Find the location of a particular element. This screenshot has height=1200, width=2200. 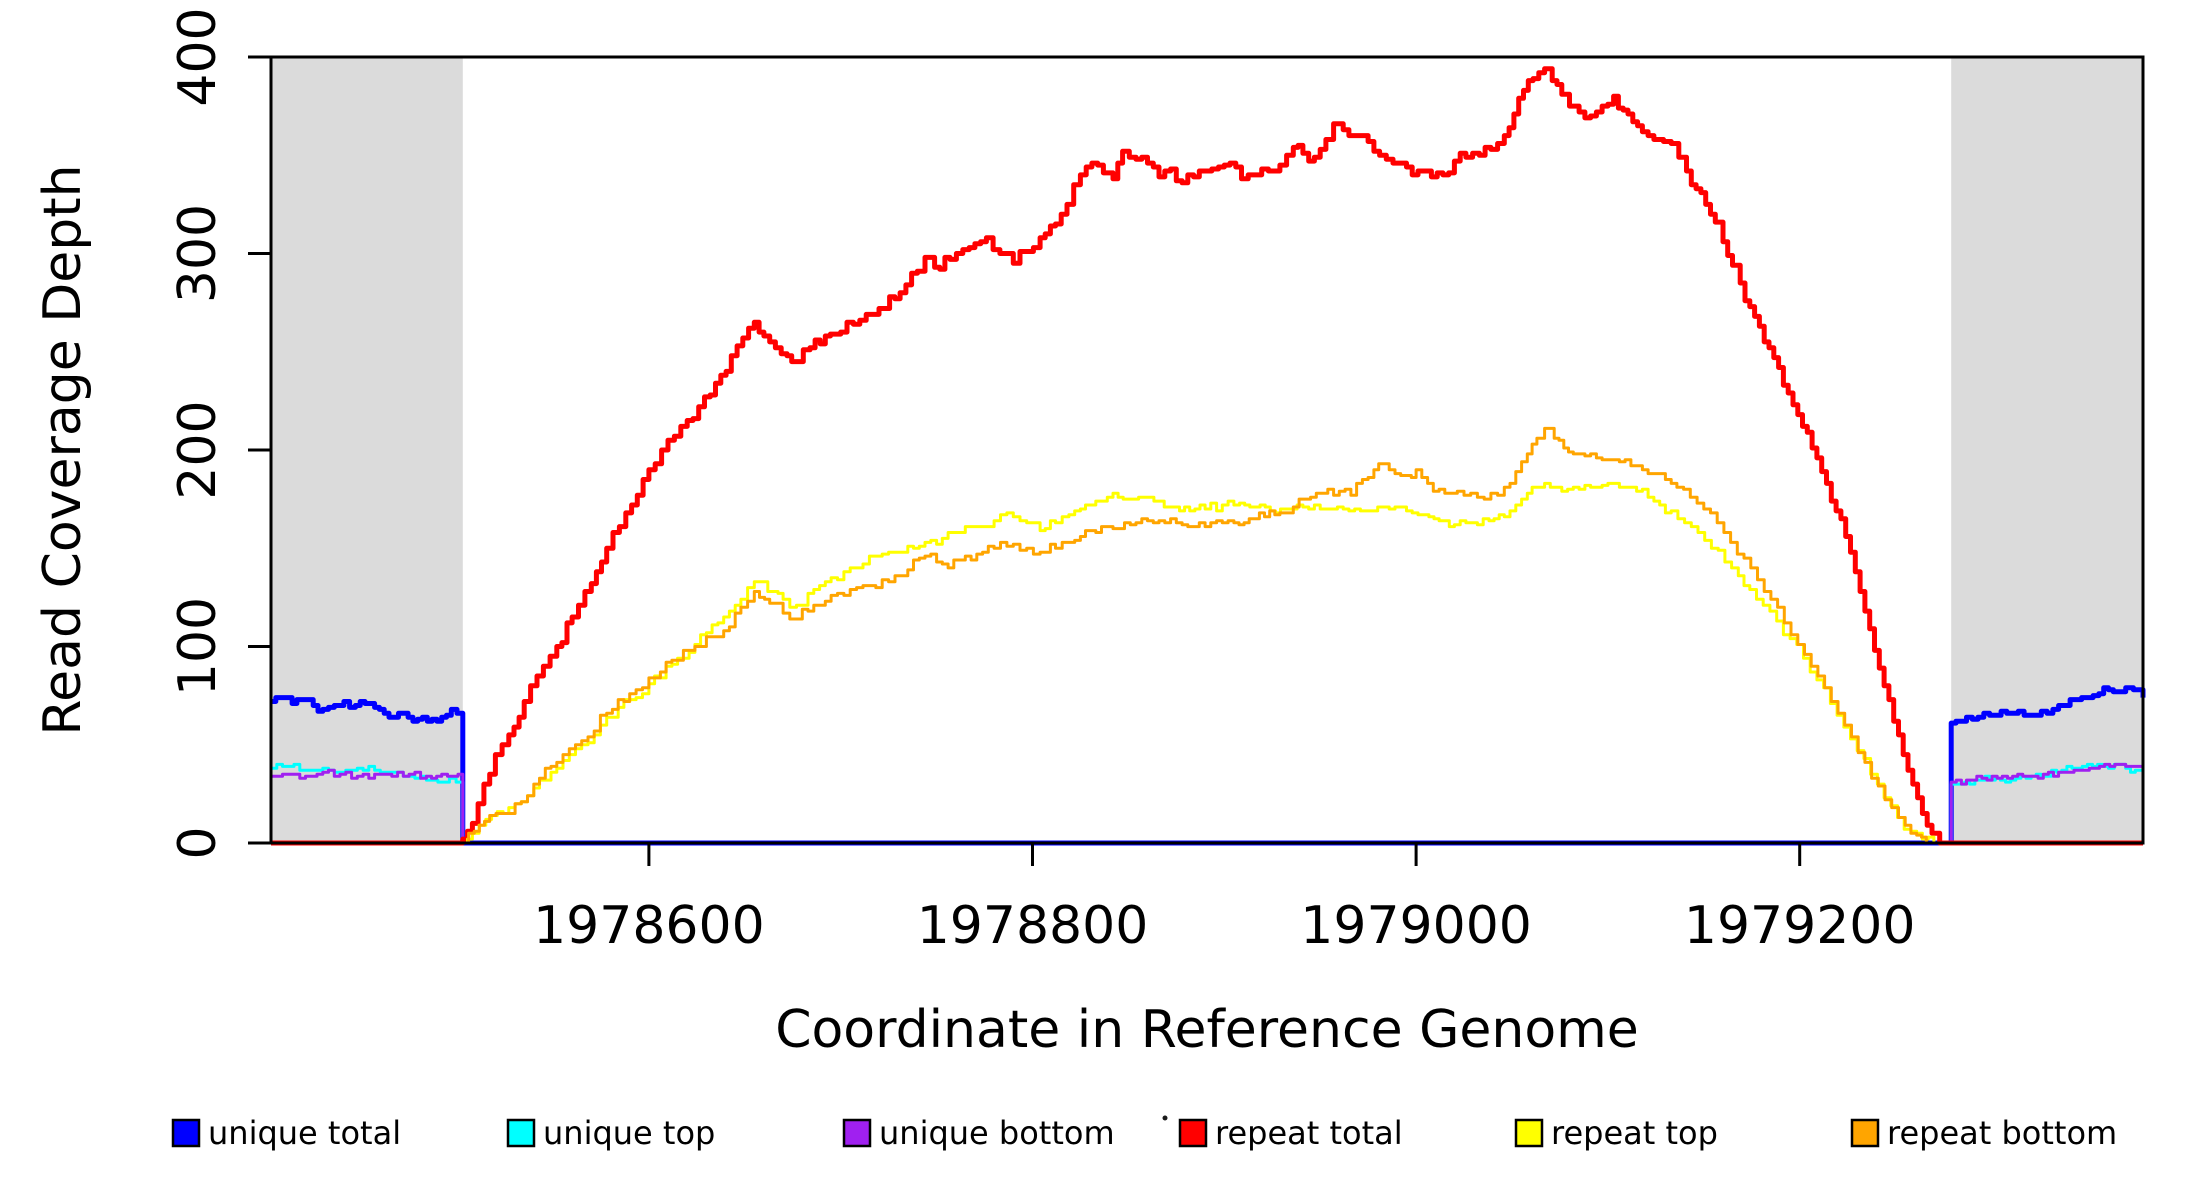

legend-label: unique top is located at coordinates (629, 1133).